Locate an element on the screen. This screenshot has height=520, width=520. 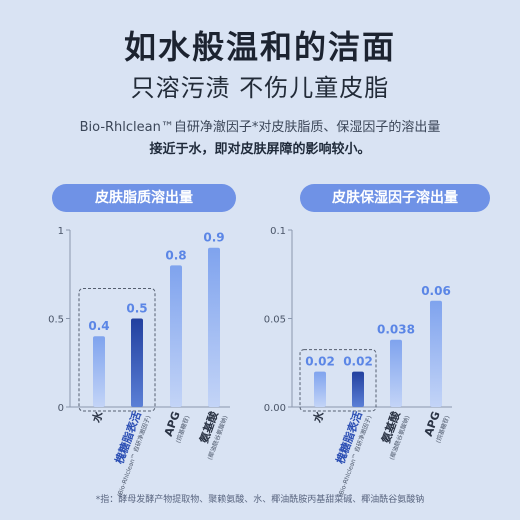
moisture-highlight-box is located at coordinates (338, 380).